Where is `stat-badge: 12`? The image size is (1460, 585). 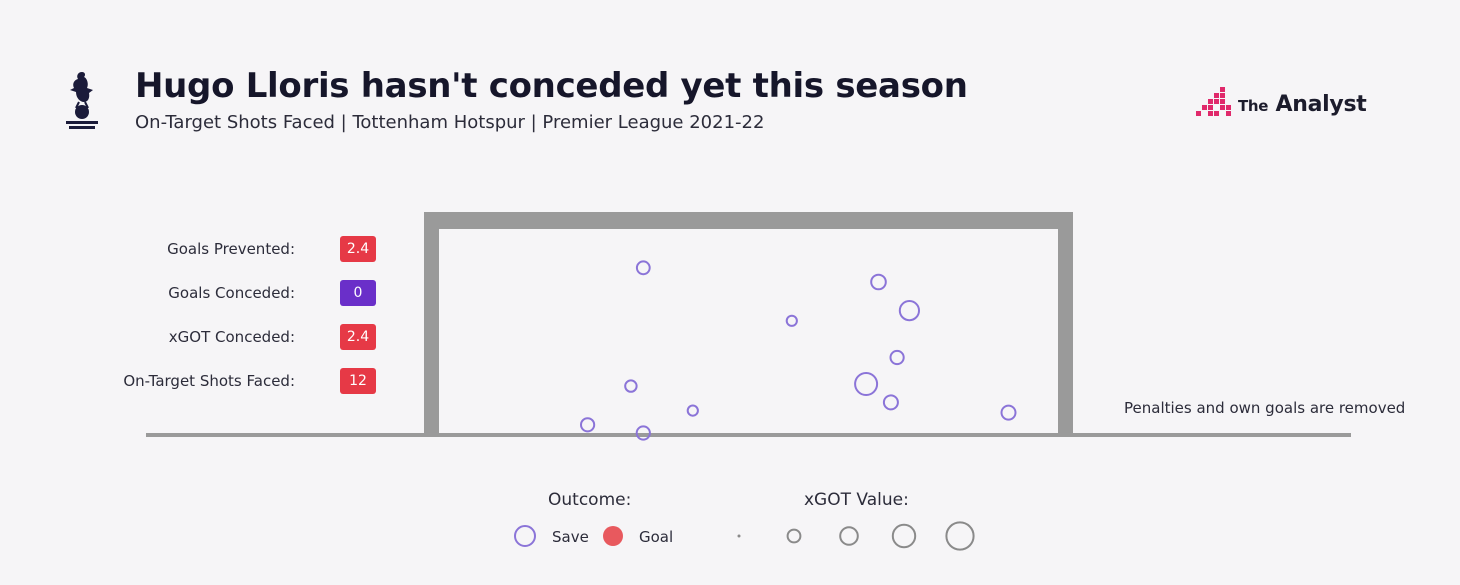
stat-badge: 12 is located at coordinates (358, 381).